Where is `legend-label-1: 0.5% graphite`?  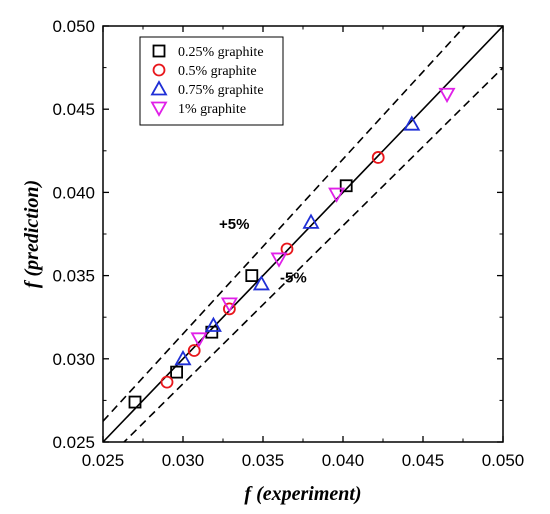
legend-label-1: 0.5% graphite is located at coordinates (217, 71).